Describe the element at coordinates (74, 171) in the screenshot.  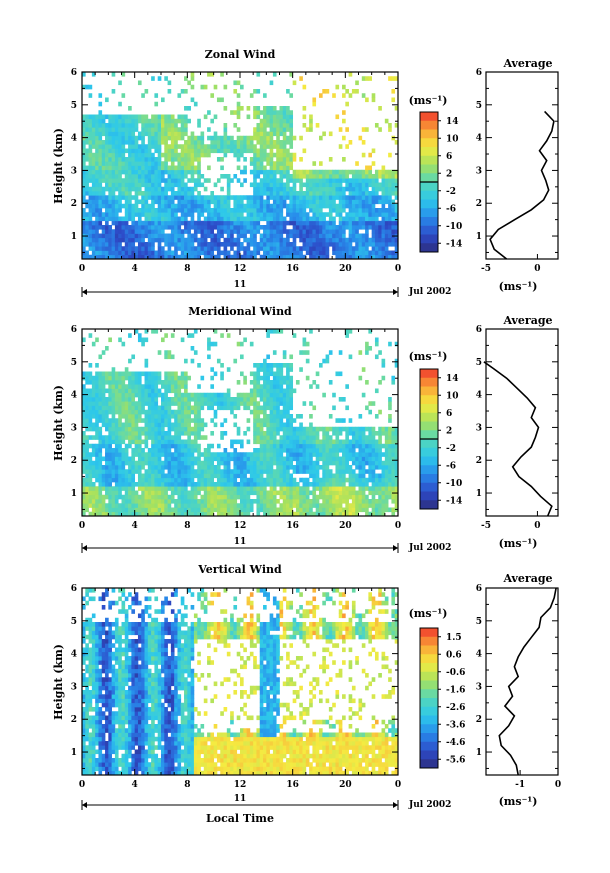
I see `y-tick-label: 3` at that location.